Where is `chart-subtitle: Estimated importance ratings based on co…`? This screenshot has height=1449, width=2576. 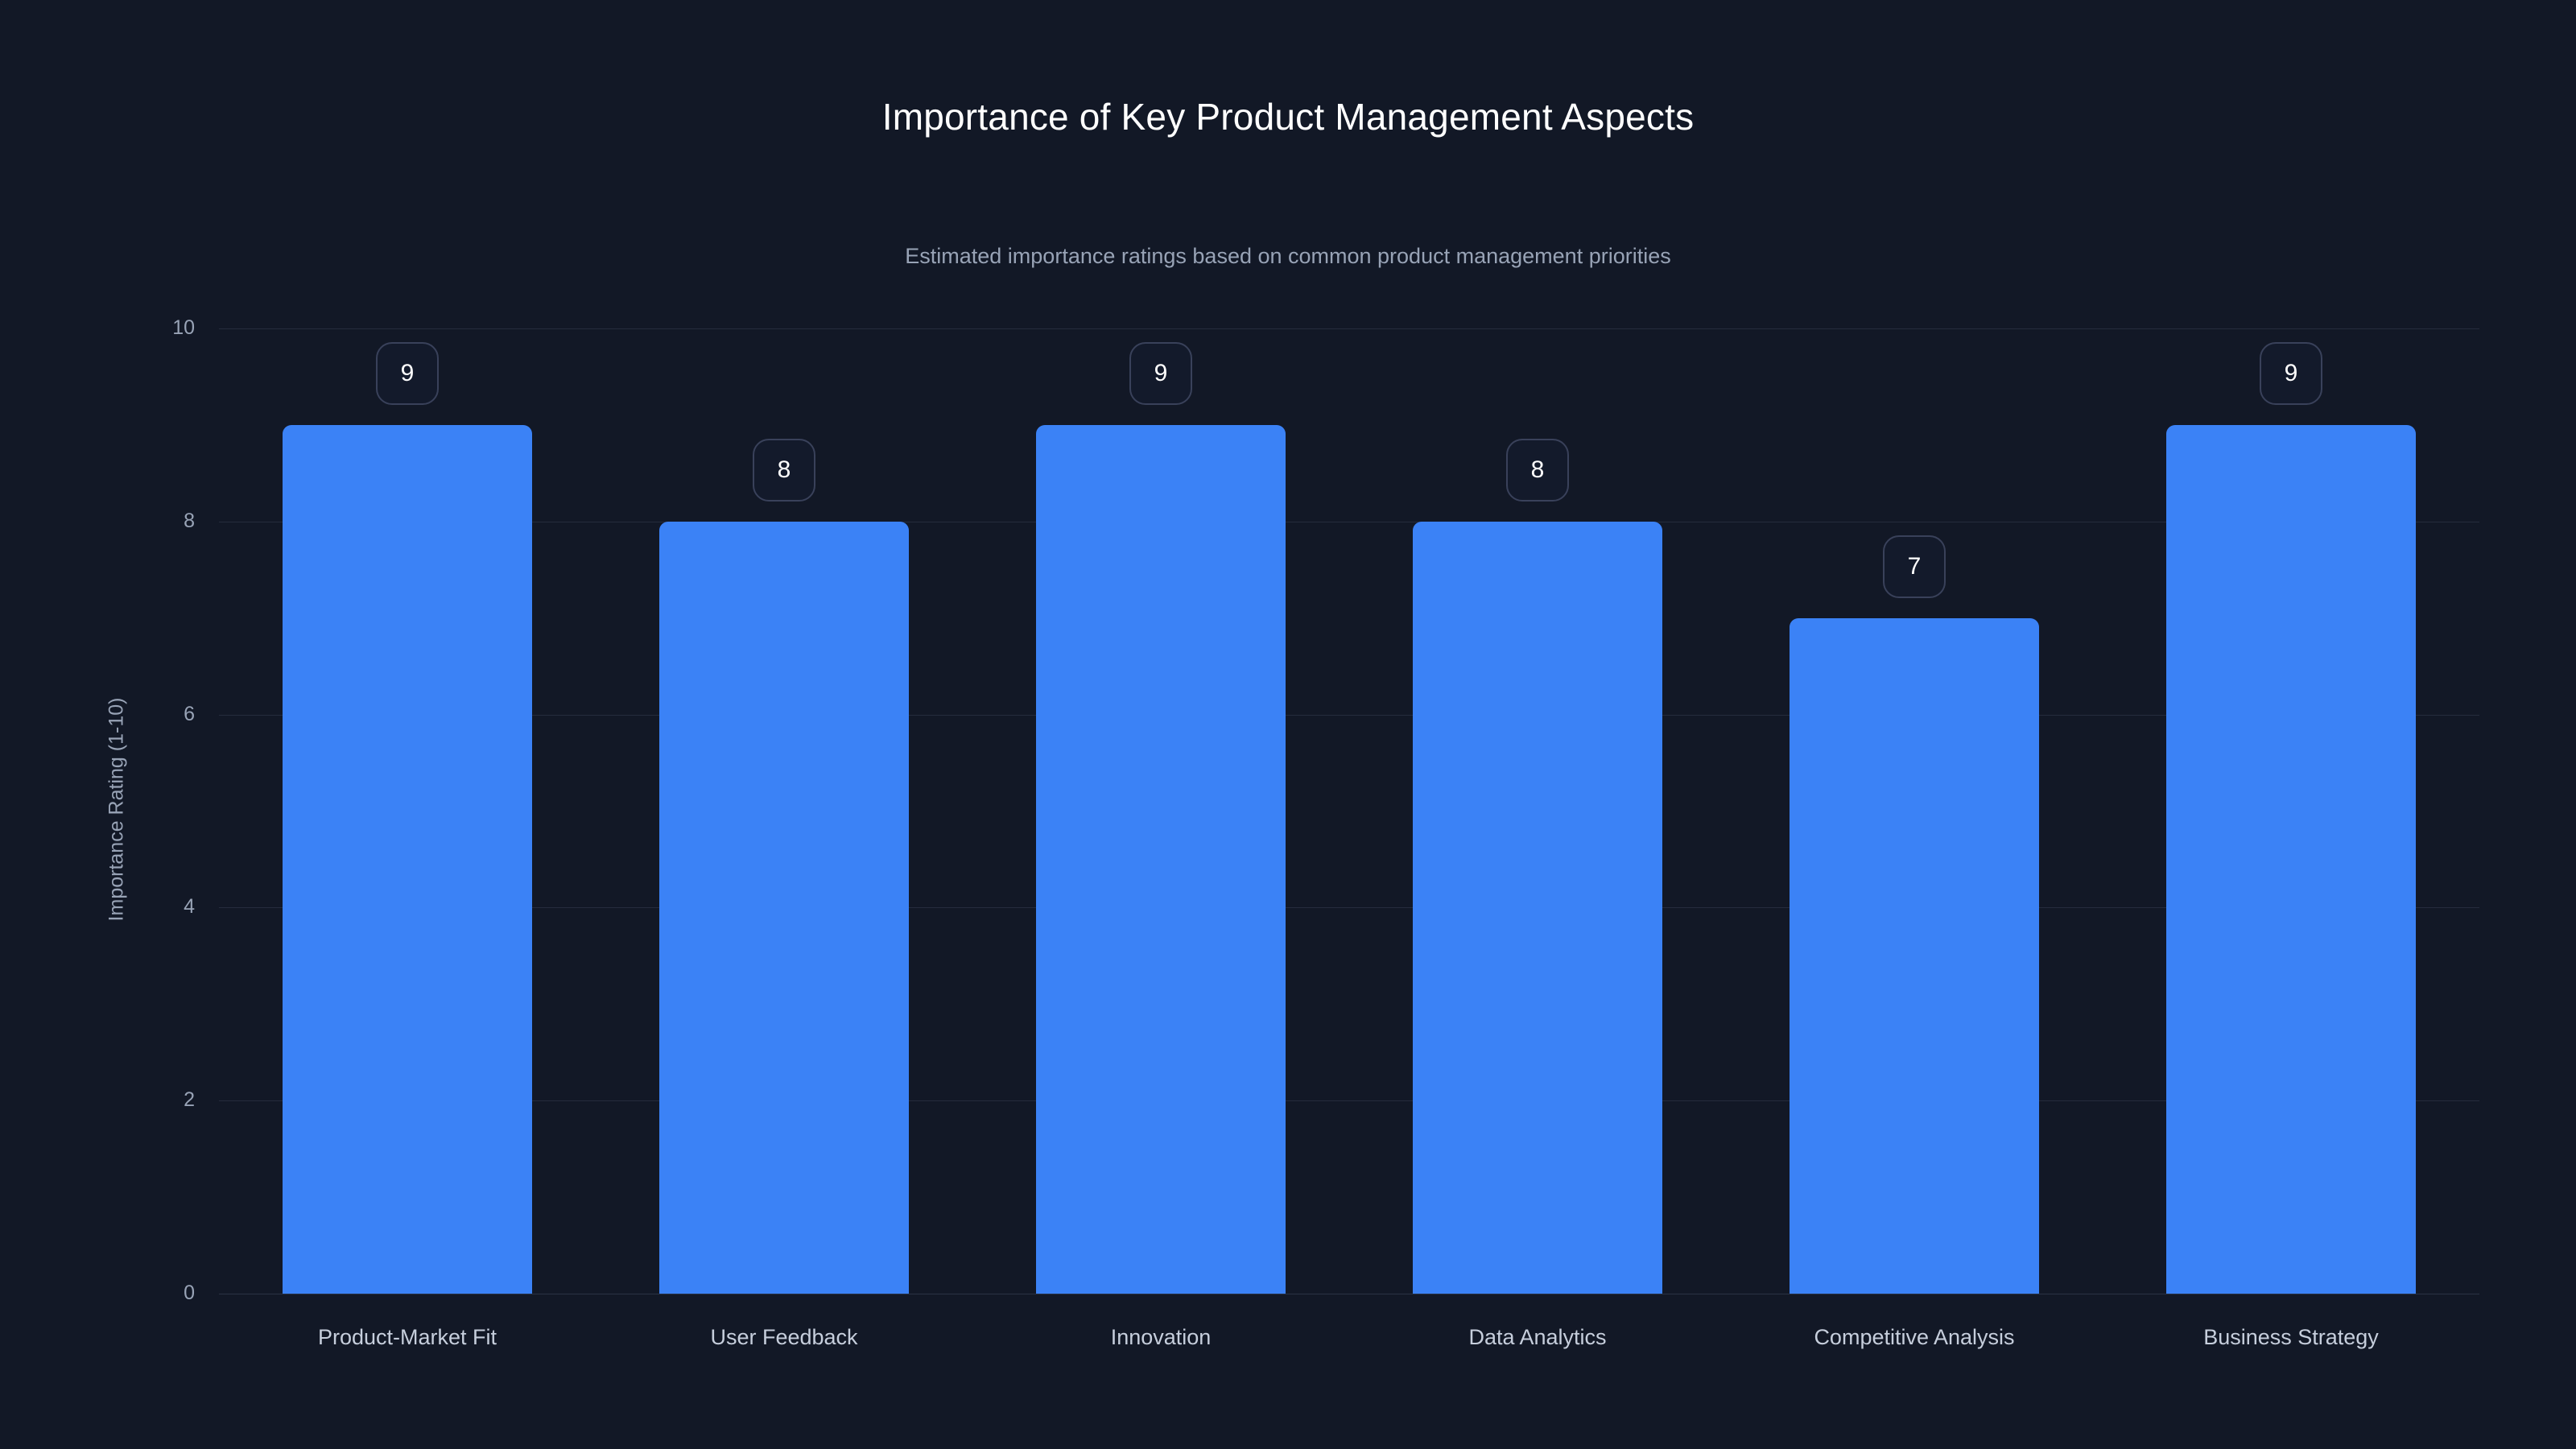
chart-subtitle: Estimated importance ratings based on co… is located at coordinates (1288, 256).